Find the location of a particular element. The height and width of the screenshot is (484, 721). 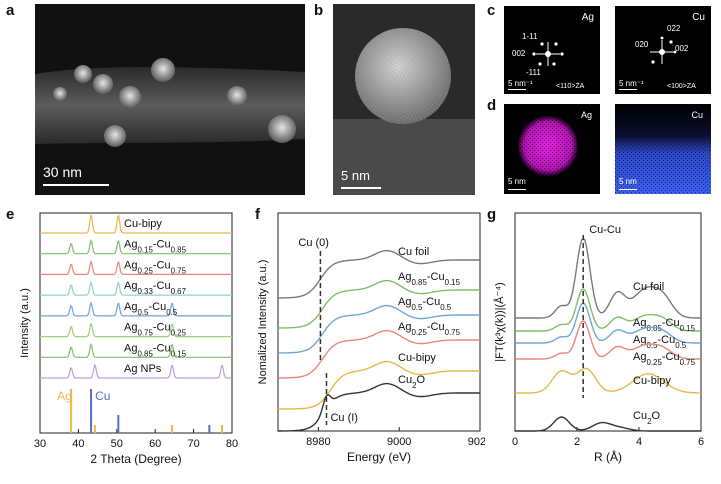

xrd-x-tick-label: 30 is located at coordinates (40, 444).